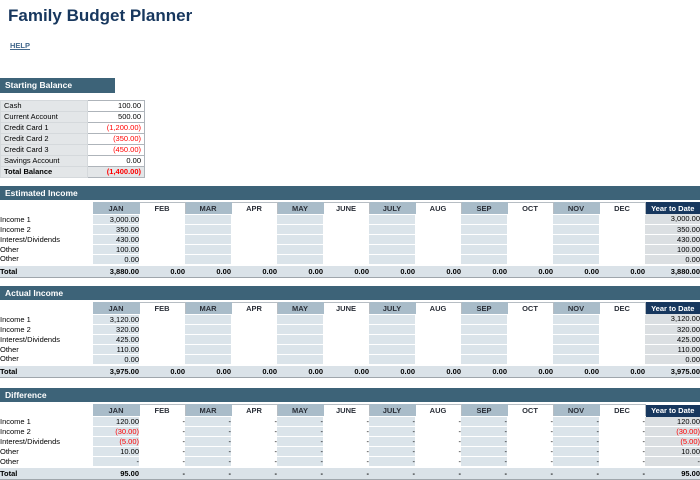 Image resolution: width=700 pixels, height=480 pixels. What do you see at coordinates (116, 329) in the screenshot?
I see `spreadsheet-cell: 320.00` at bounding box center [116, 329].